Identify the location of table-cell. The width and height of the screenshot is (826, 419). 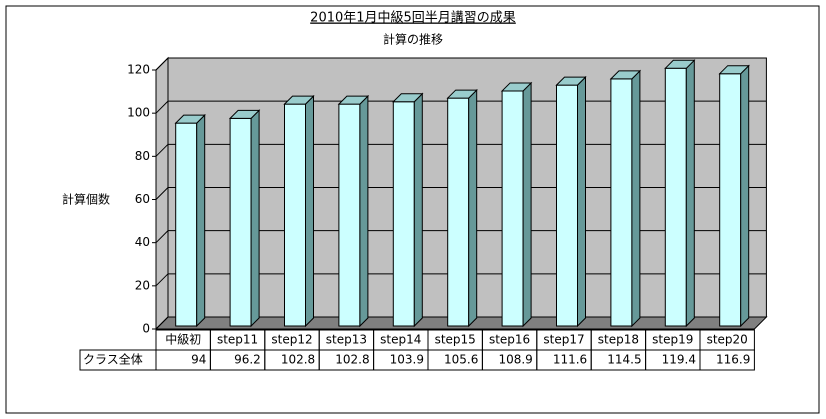
(727, 360).